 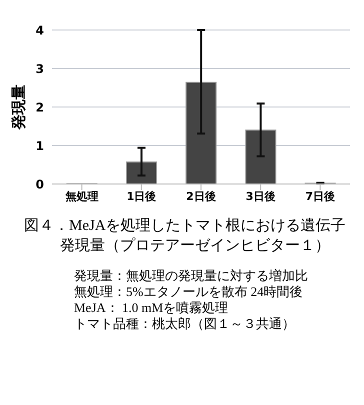 I want to click on text: 発現量：無処理の発現量に対する増加比, so click(x=191, y=276).